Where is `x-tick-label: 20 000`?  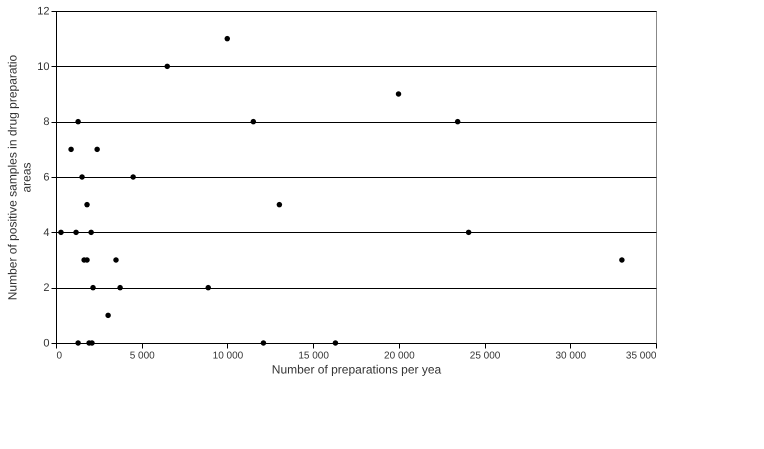 x-tick-label: 20 000 is located at coordinates (400, 356).